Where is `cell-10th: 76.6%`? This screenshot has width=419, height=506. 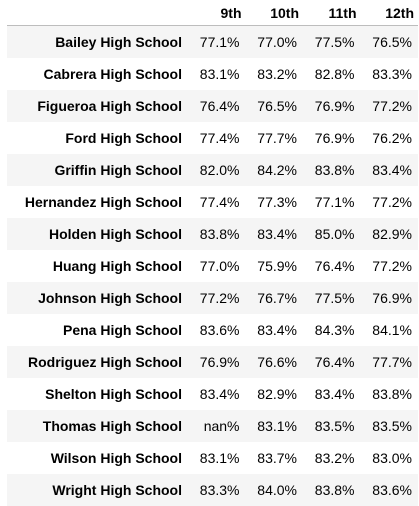 cell-10th: 76.6% is located at coordinates (277, 361).